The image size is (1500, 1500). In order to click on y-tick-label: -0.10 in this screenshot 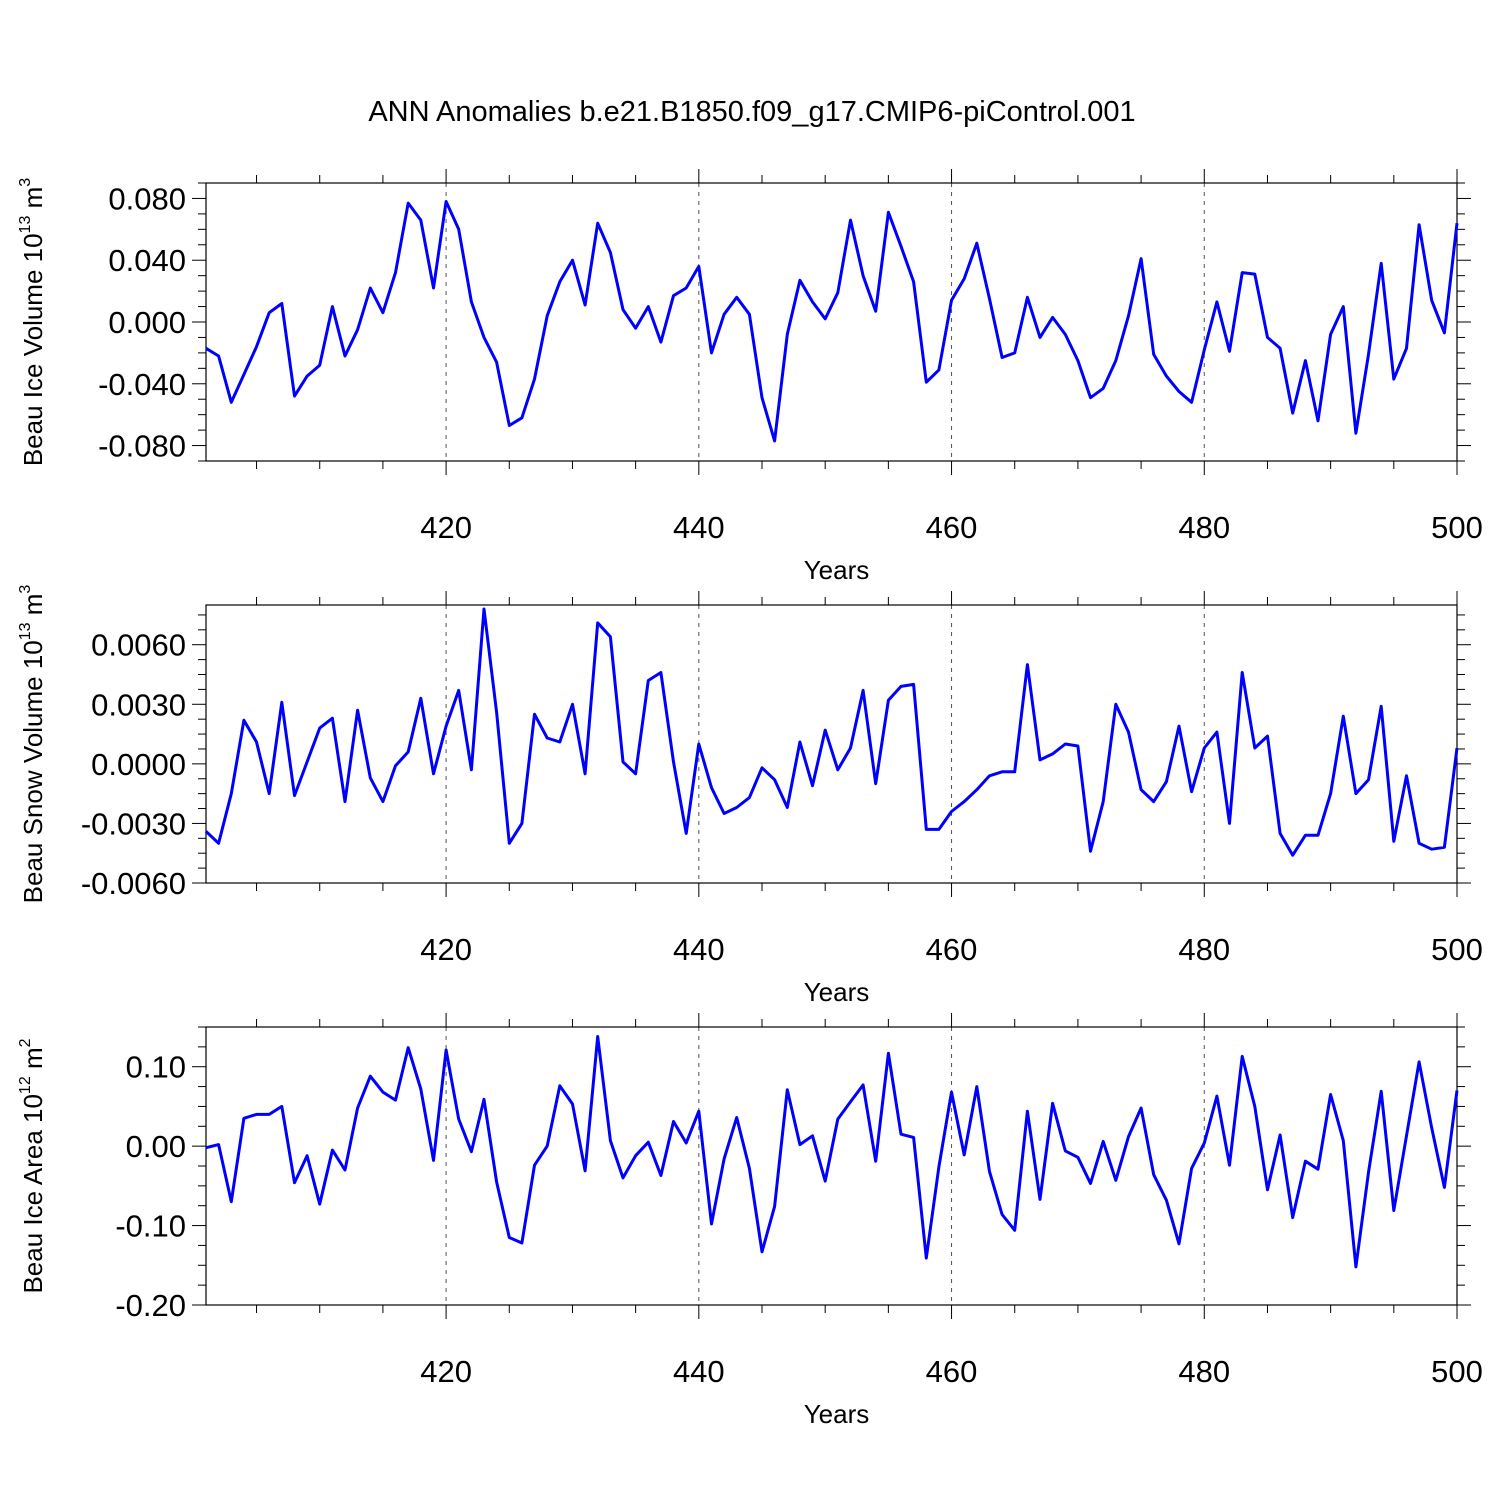, I will do `click(150, 1226)`.